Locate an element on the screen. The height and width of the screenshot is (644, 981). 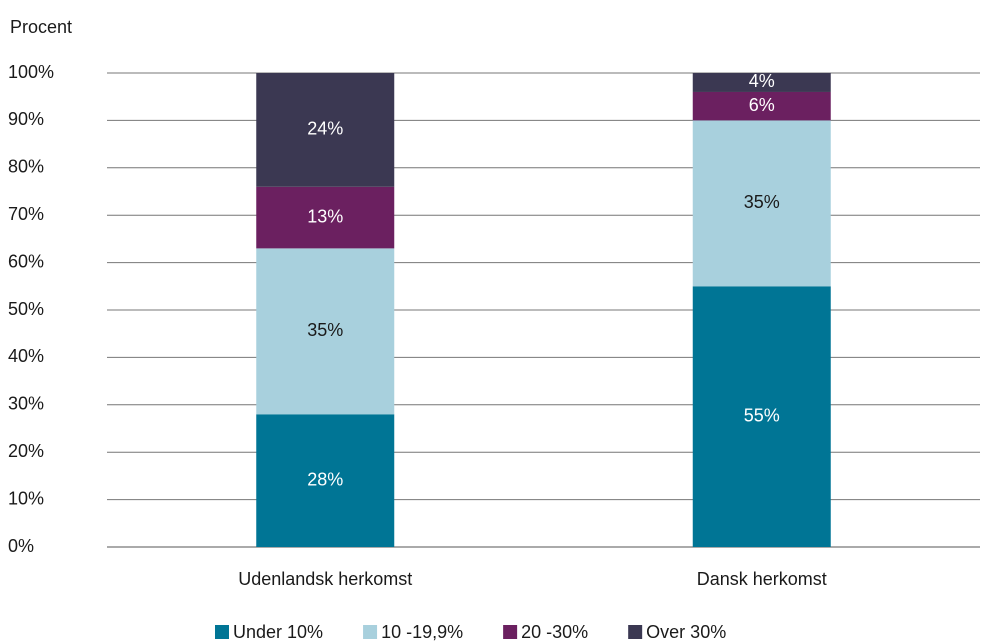
y-tick-label: 30% is located at coordinates (26, 404).